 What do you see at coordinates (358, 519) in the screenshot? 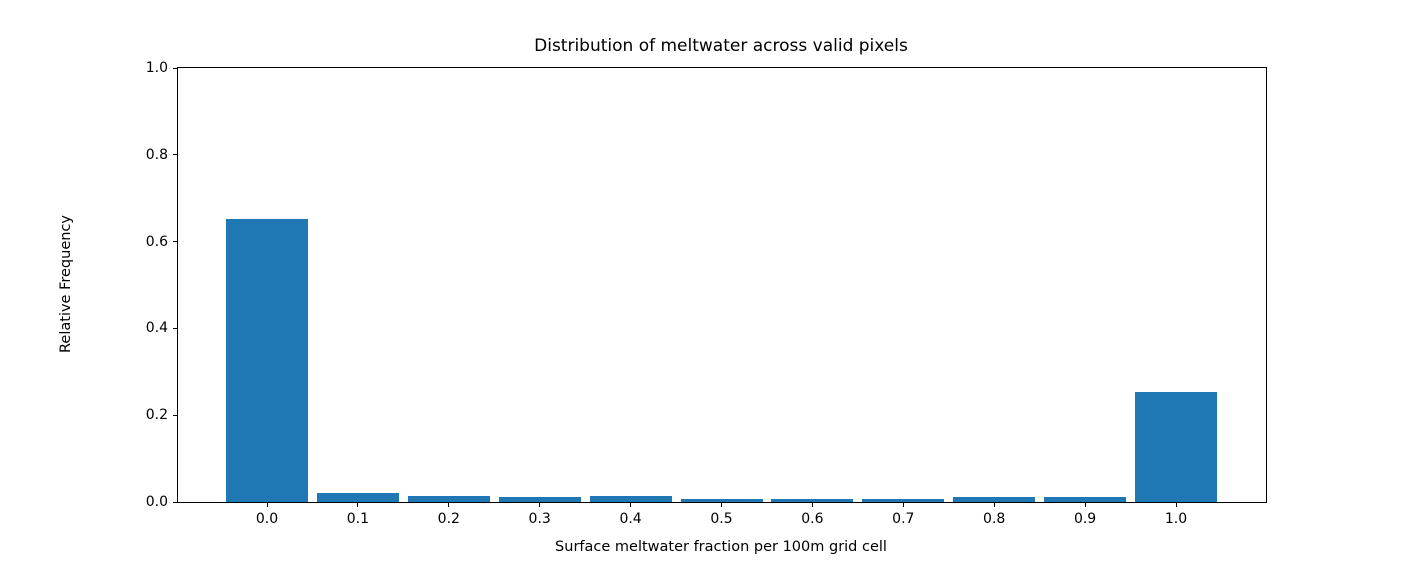
I see `x-tick-label: 0.1` at bounding box center [358, 519].